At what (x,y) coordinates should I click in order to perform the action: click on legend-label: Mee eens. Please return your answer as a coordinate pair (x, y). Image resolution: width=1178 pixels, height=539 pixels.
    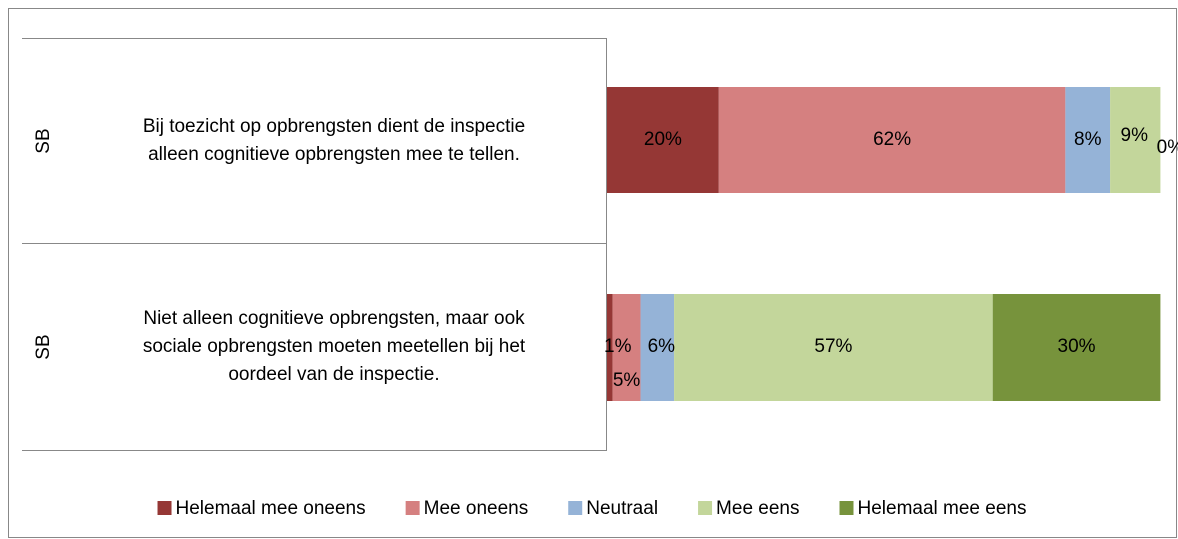
    Looking at the image, I should click on (757, 508).